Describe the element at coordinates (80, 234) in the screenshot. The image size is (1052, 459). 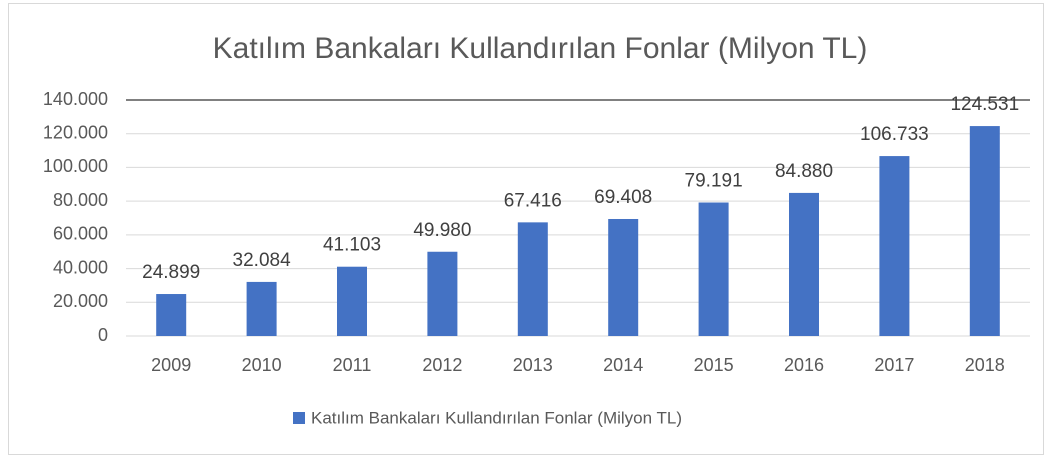
I see `y-tick-label: 60.000` at that location.